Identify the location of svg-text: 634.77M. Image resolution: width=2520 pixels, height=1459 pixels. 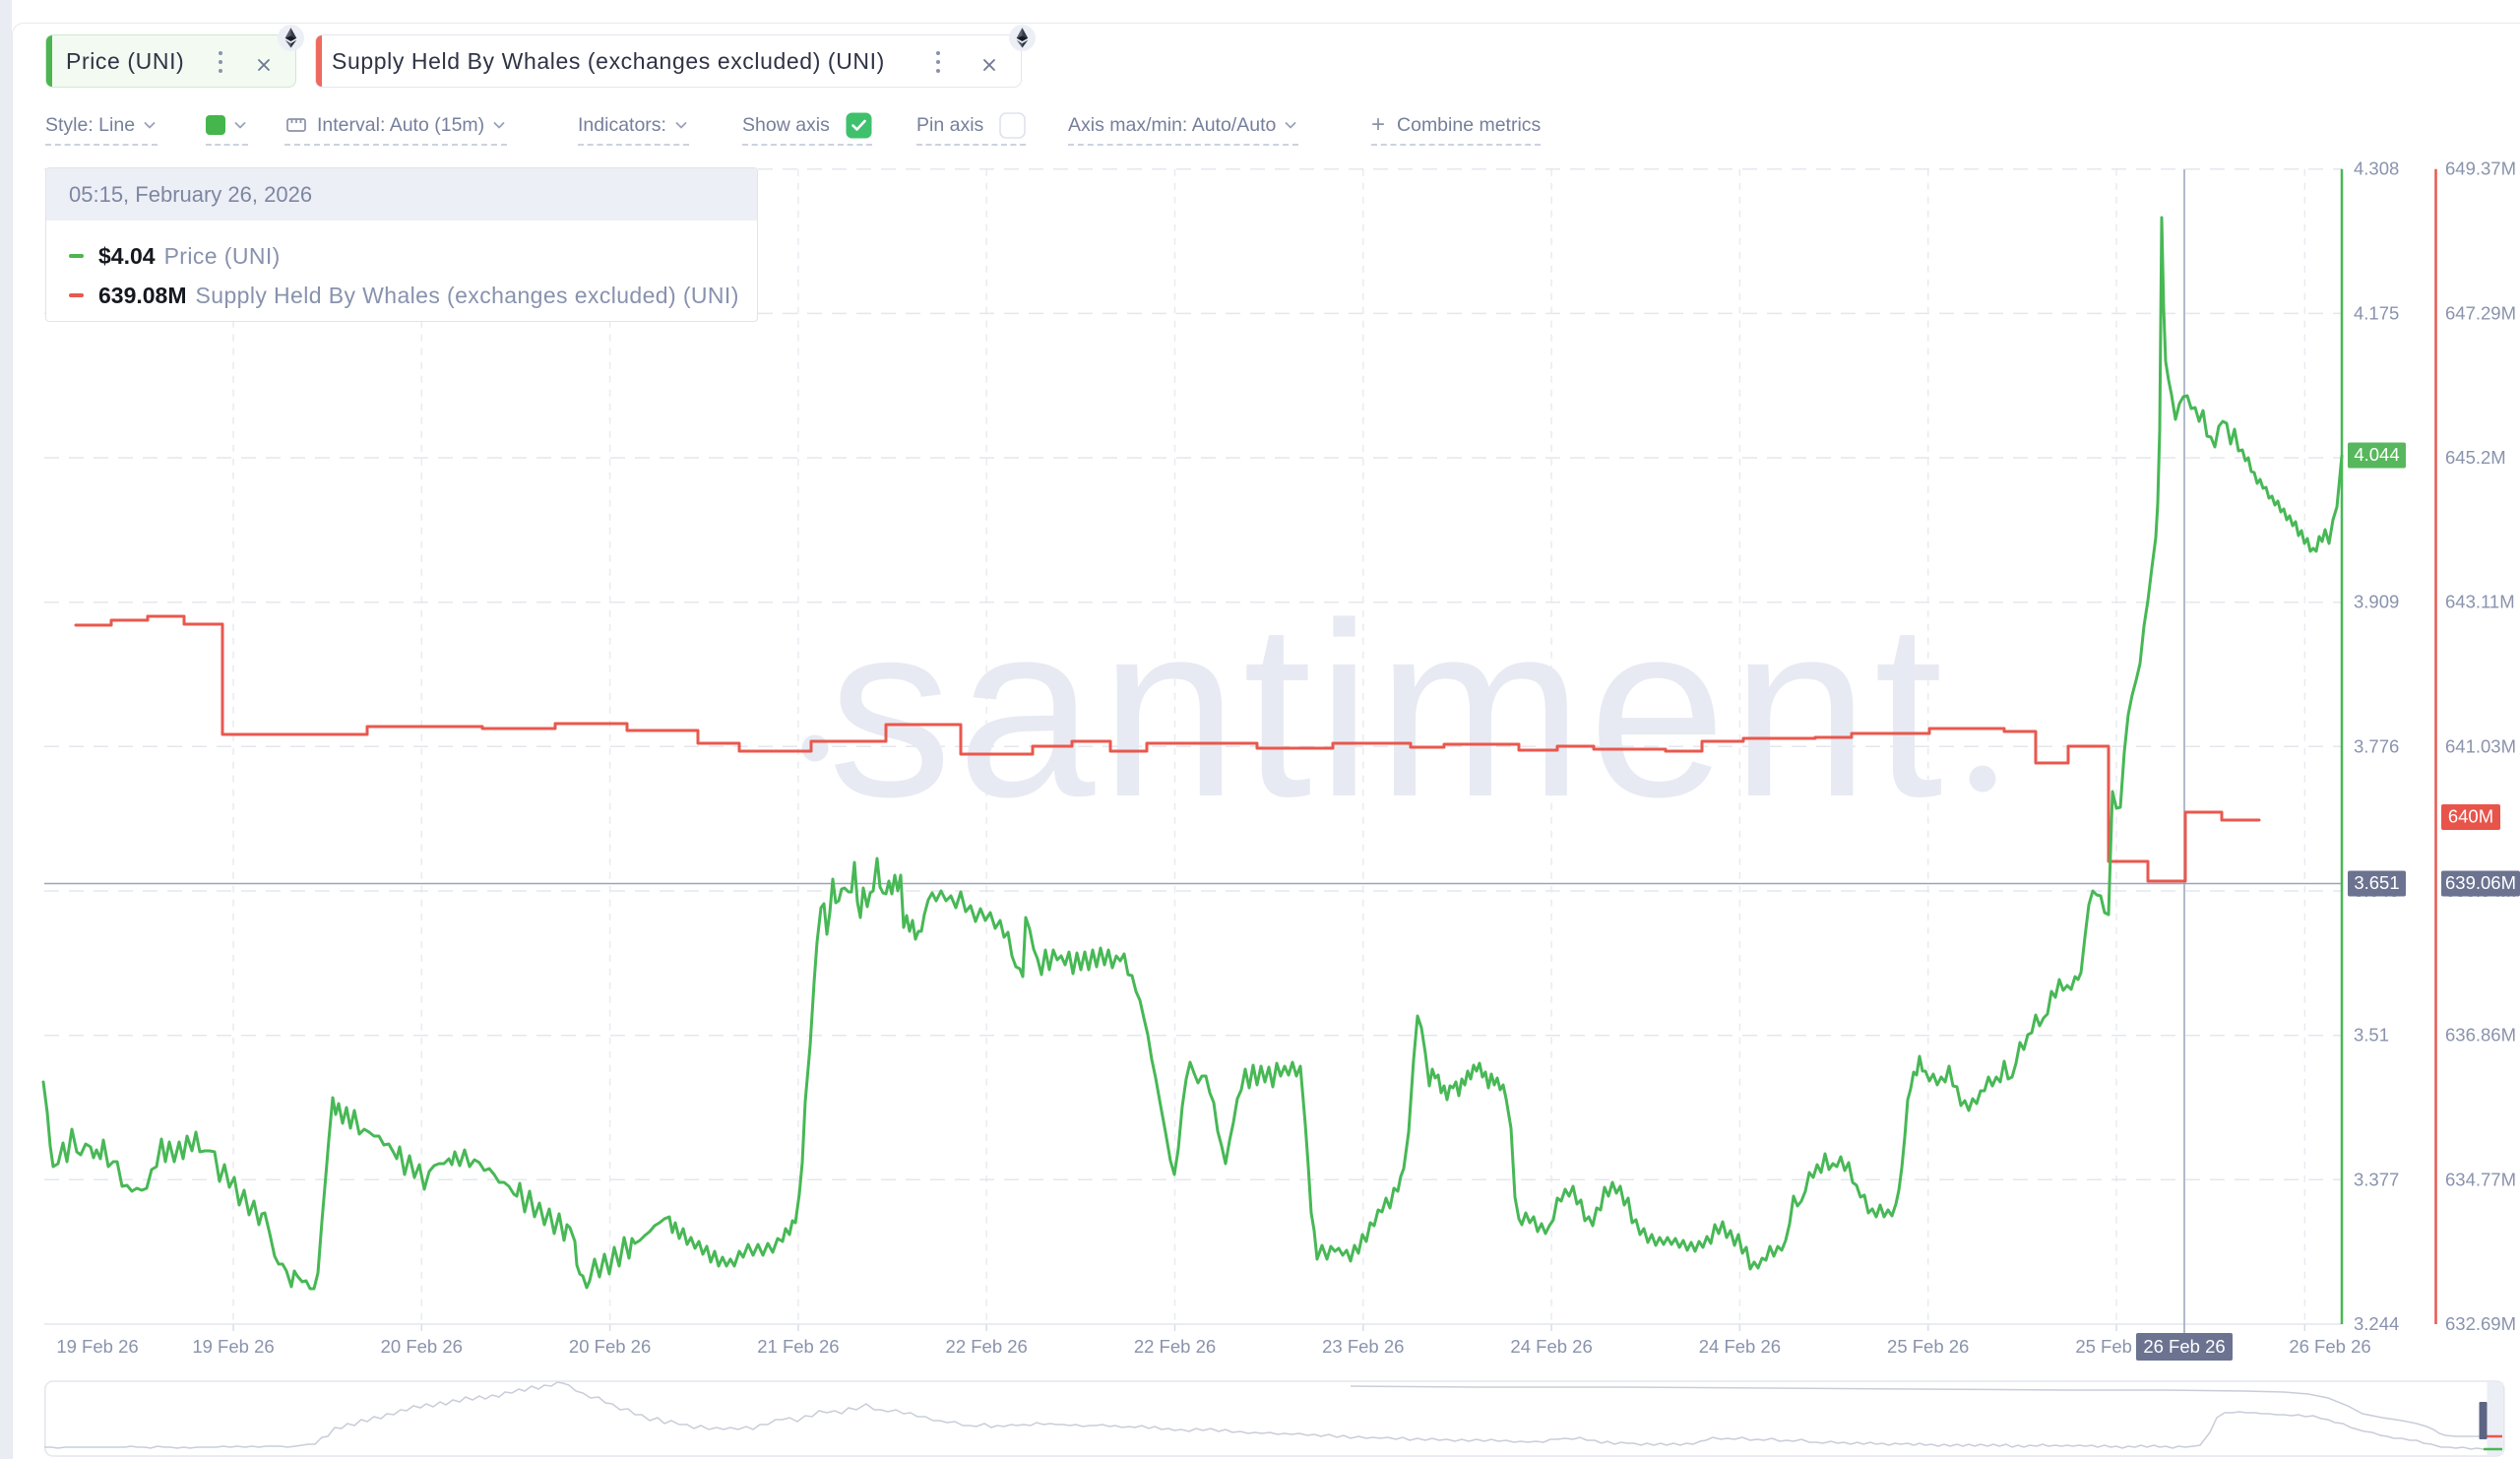
(2480, 1179).